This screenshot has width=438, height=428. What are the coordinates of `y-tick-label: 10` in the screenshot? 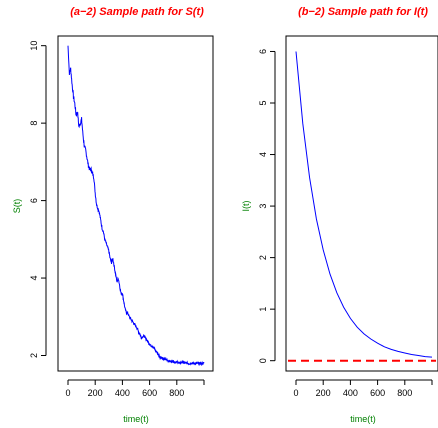 It's located at (34, 46).